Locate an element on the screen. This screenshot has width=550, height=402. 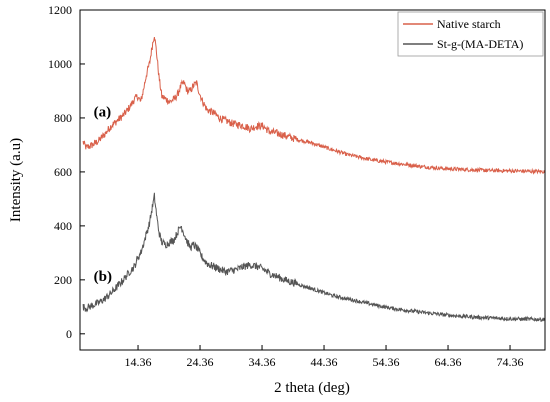
y-axis-label: Intensity (a.u) is located at coordinates (16, 180).